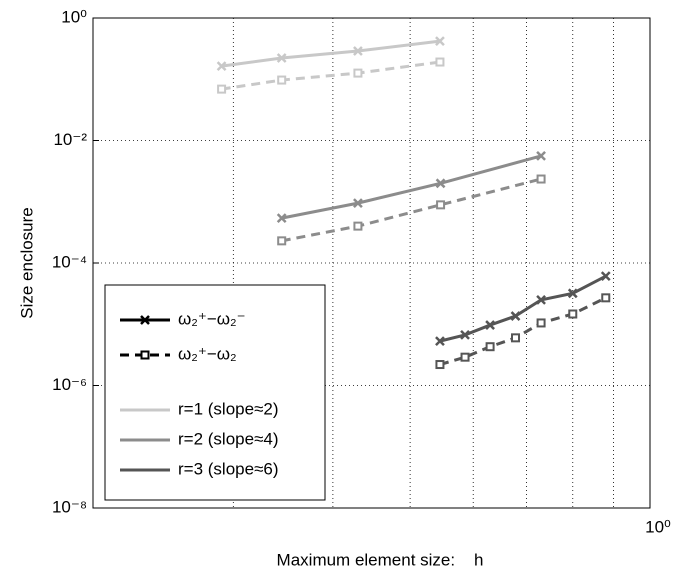 This screenshot has width=676, height=585. I want to click on y-tick-label: 10⁻⁸, so click(69, 506).